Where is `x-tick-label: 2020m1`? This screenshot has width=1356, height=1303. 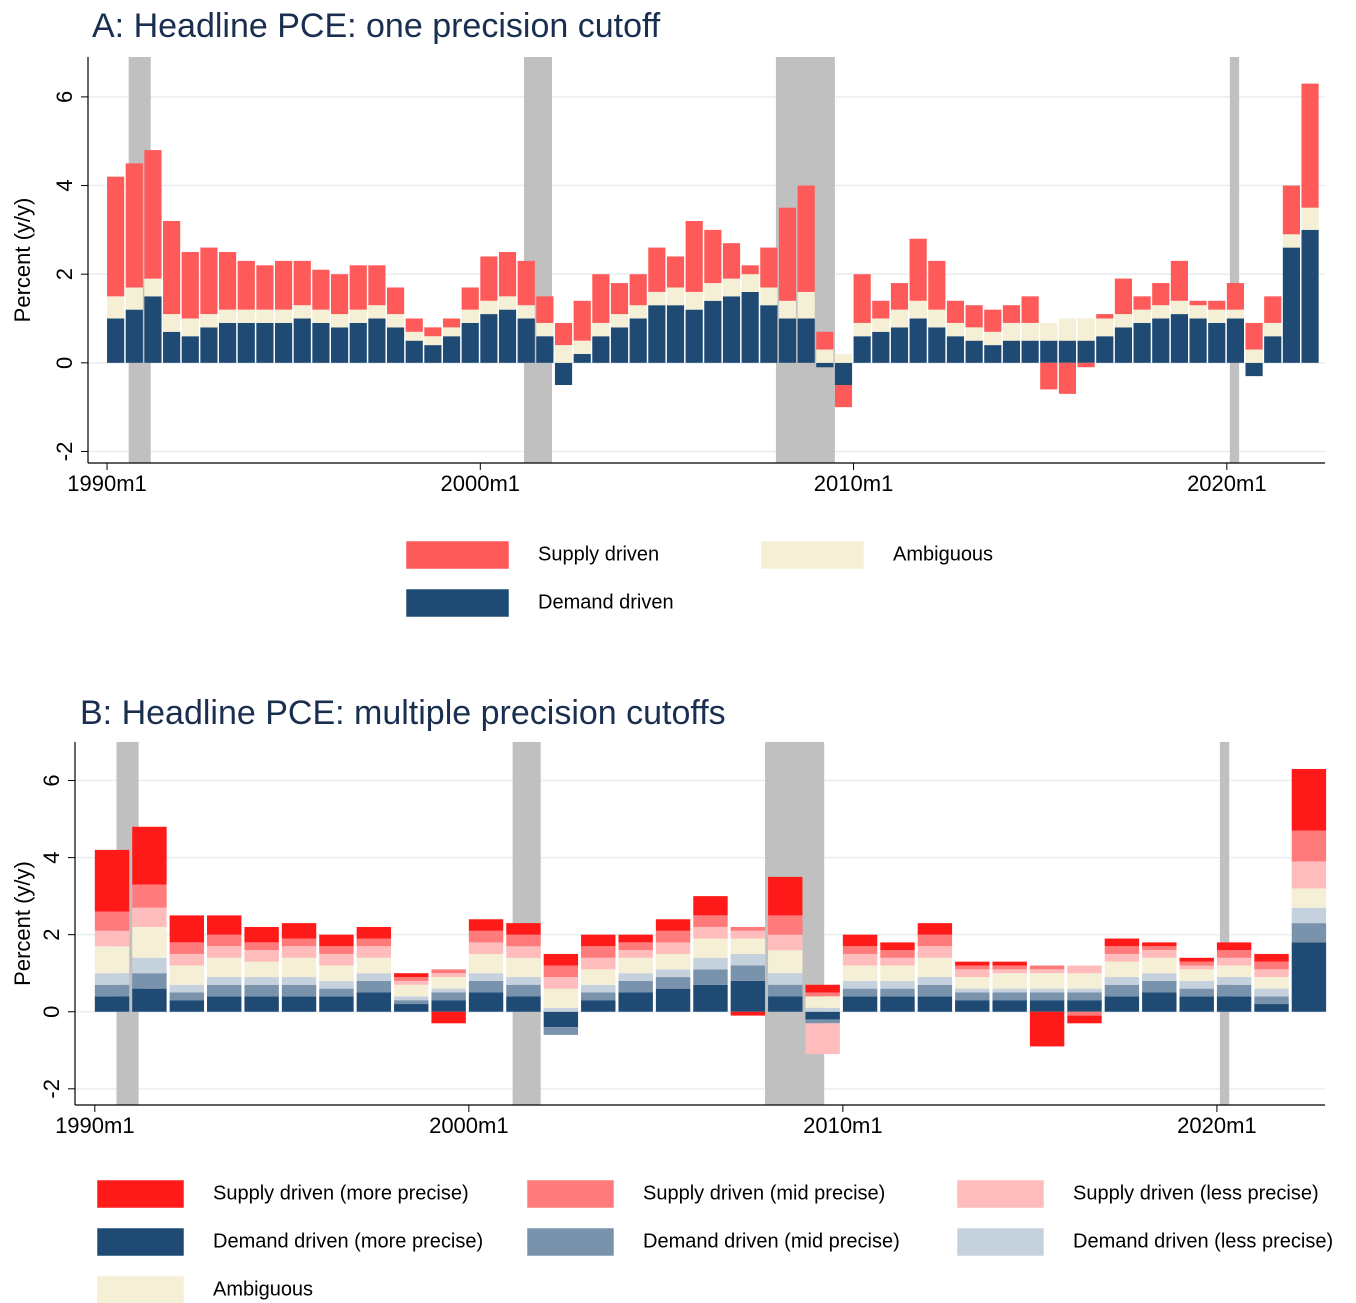 x-tick-label: 2020m1 is located at coordinates (1227, 483).